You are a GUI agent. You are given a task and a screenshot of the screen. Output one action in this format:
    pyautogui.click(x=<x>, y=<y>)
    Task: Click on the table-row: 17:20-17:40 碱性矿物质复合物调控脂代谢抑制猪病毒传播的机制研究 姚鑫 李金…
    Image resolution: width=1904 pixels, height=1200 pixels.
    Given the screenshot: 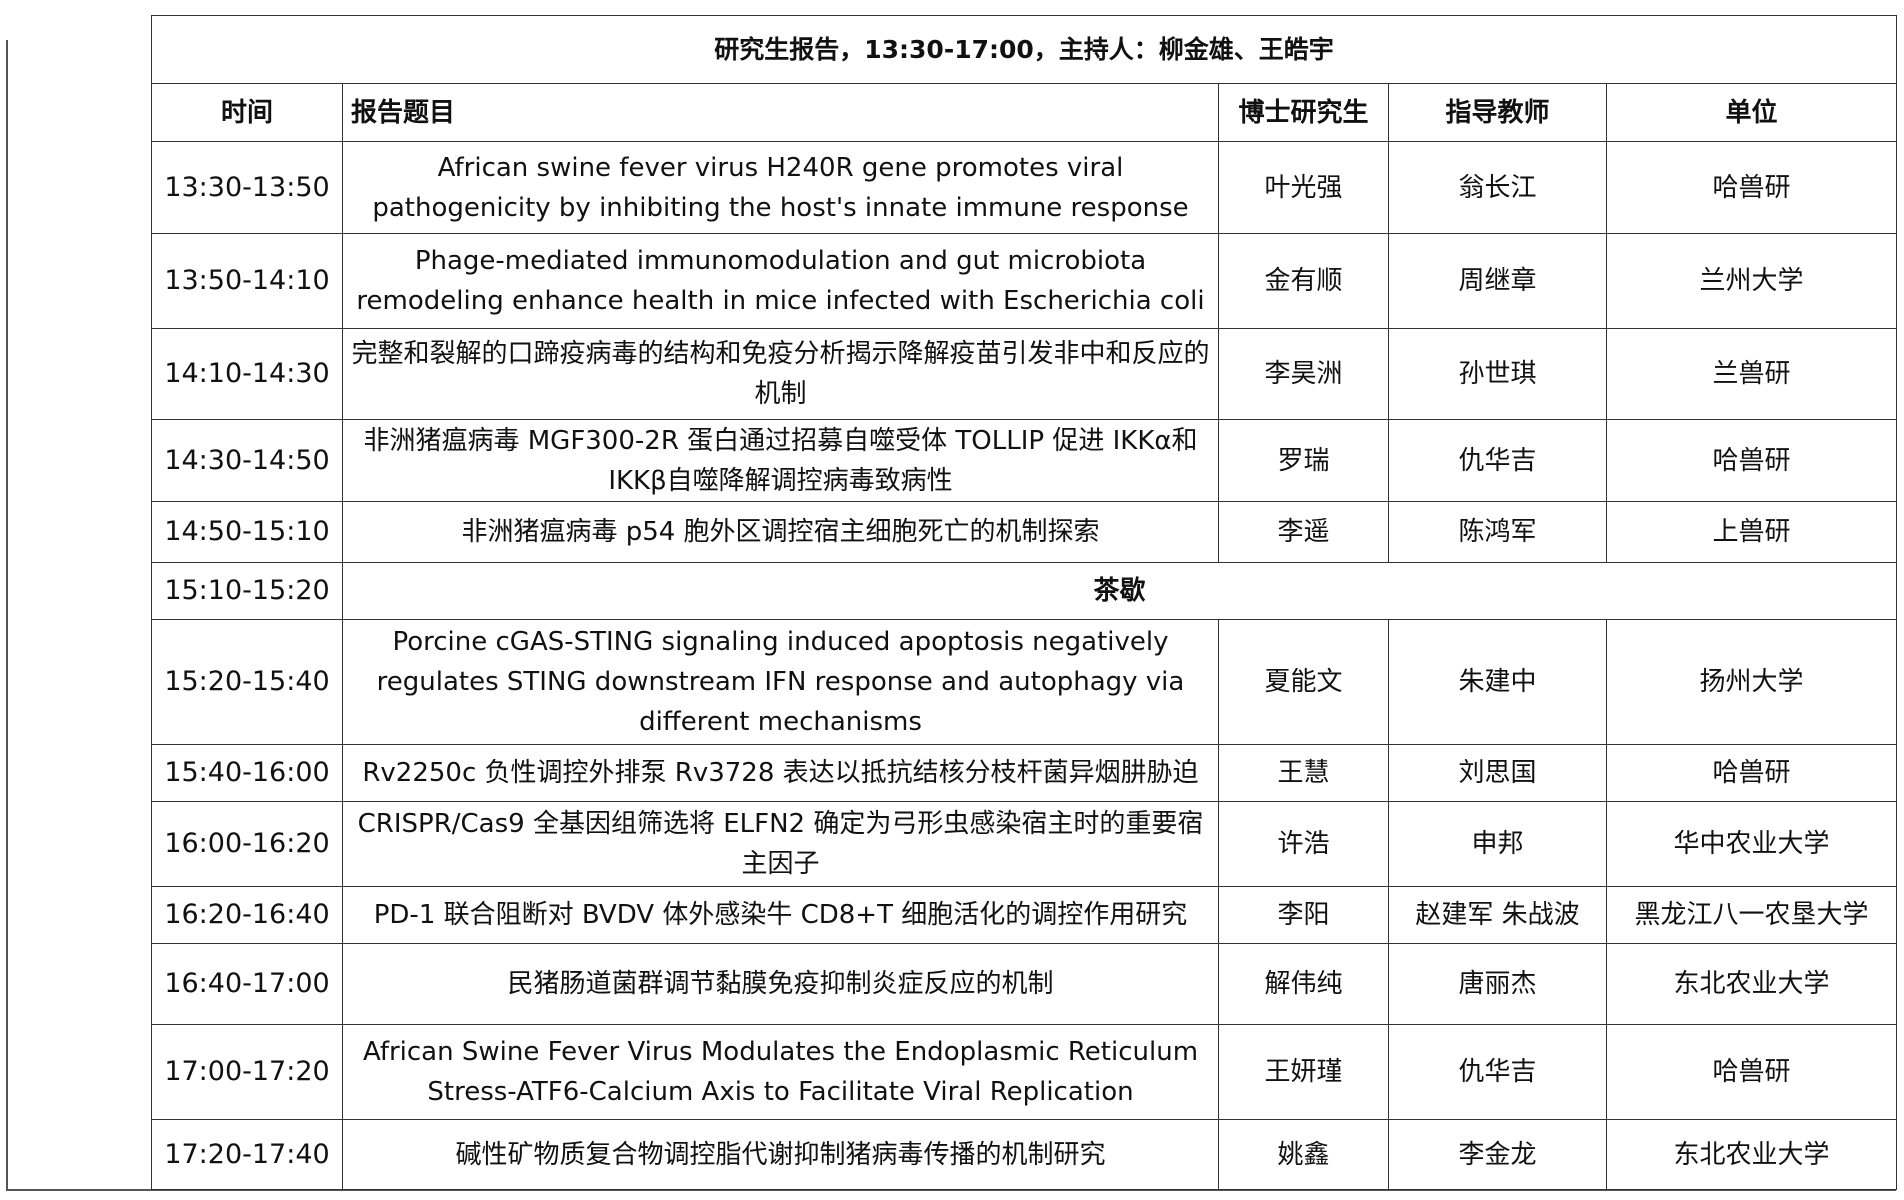 What is the action you would take?
    pyautogui.click(x=1024, y=1154)
    